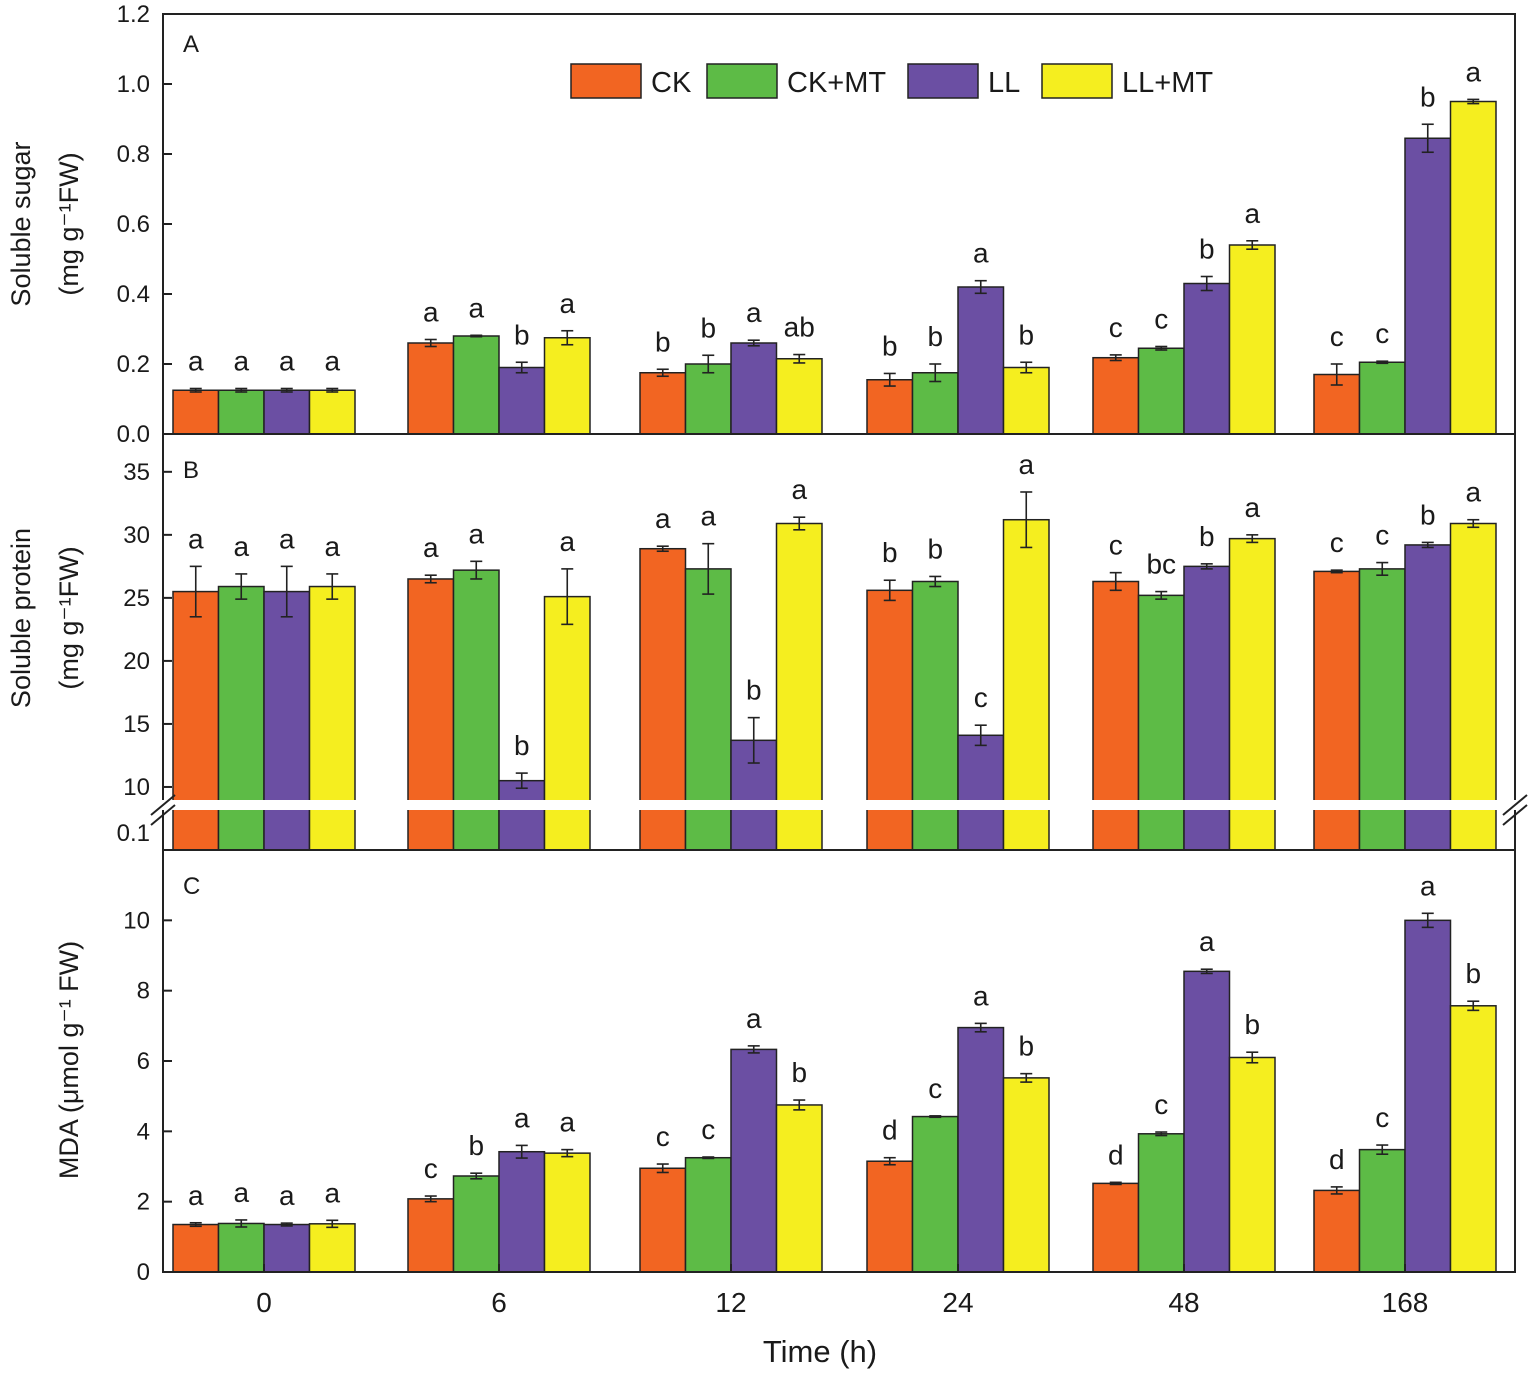 This screenshot has height=1378, width=1535. Describe the element at coordinates (133, 84) in the screenshot. I see `panel-a-ytick-label: 1.0` at that location.